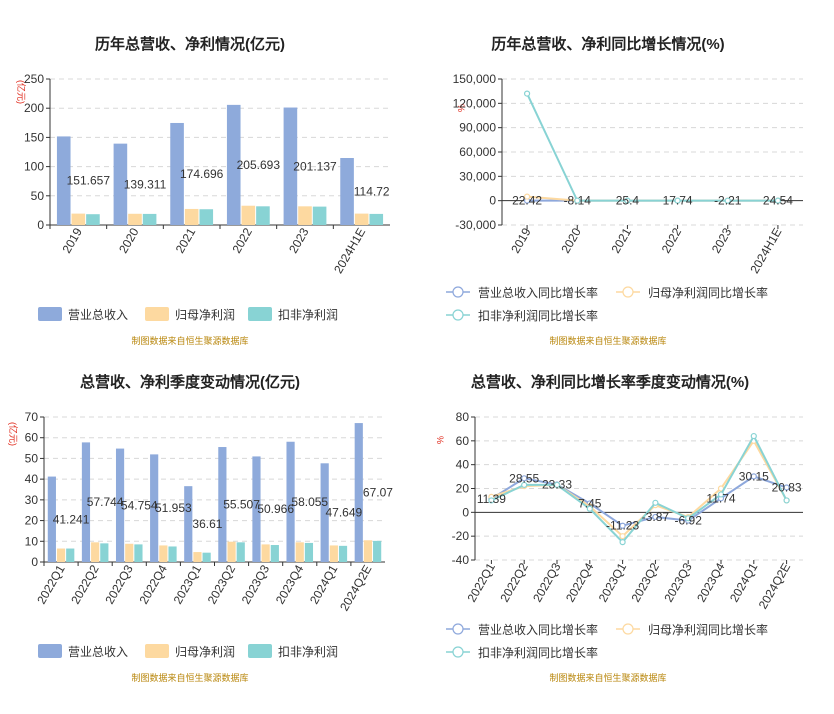 The height and width of the screenshot is (714, 834). Describe the element at coordinates (440, 440) in the screenshot. I see `unit-label: %` at that location.